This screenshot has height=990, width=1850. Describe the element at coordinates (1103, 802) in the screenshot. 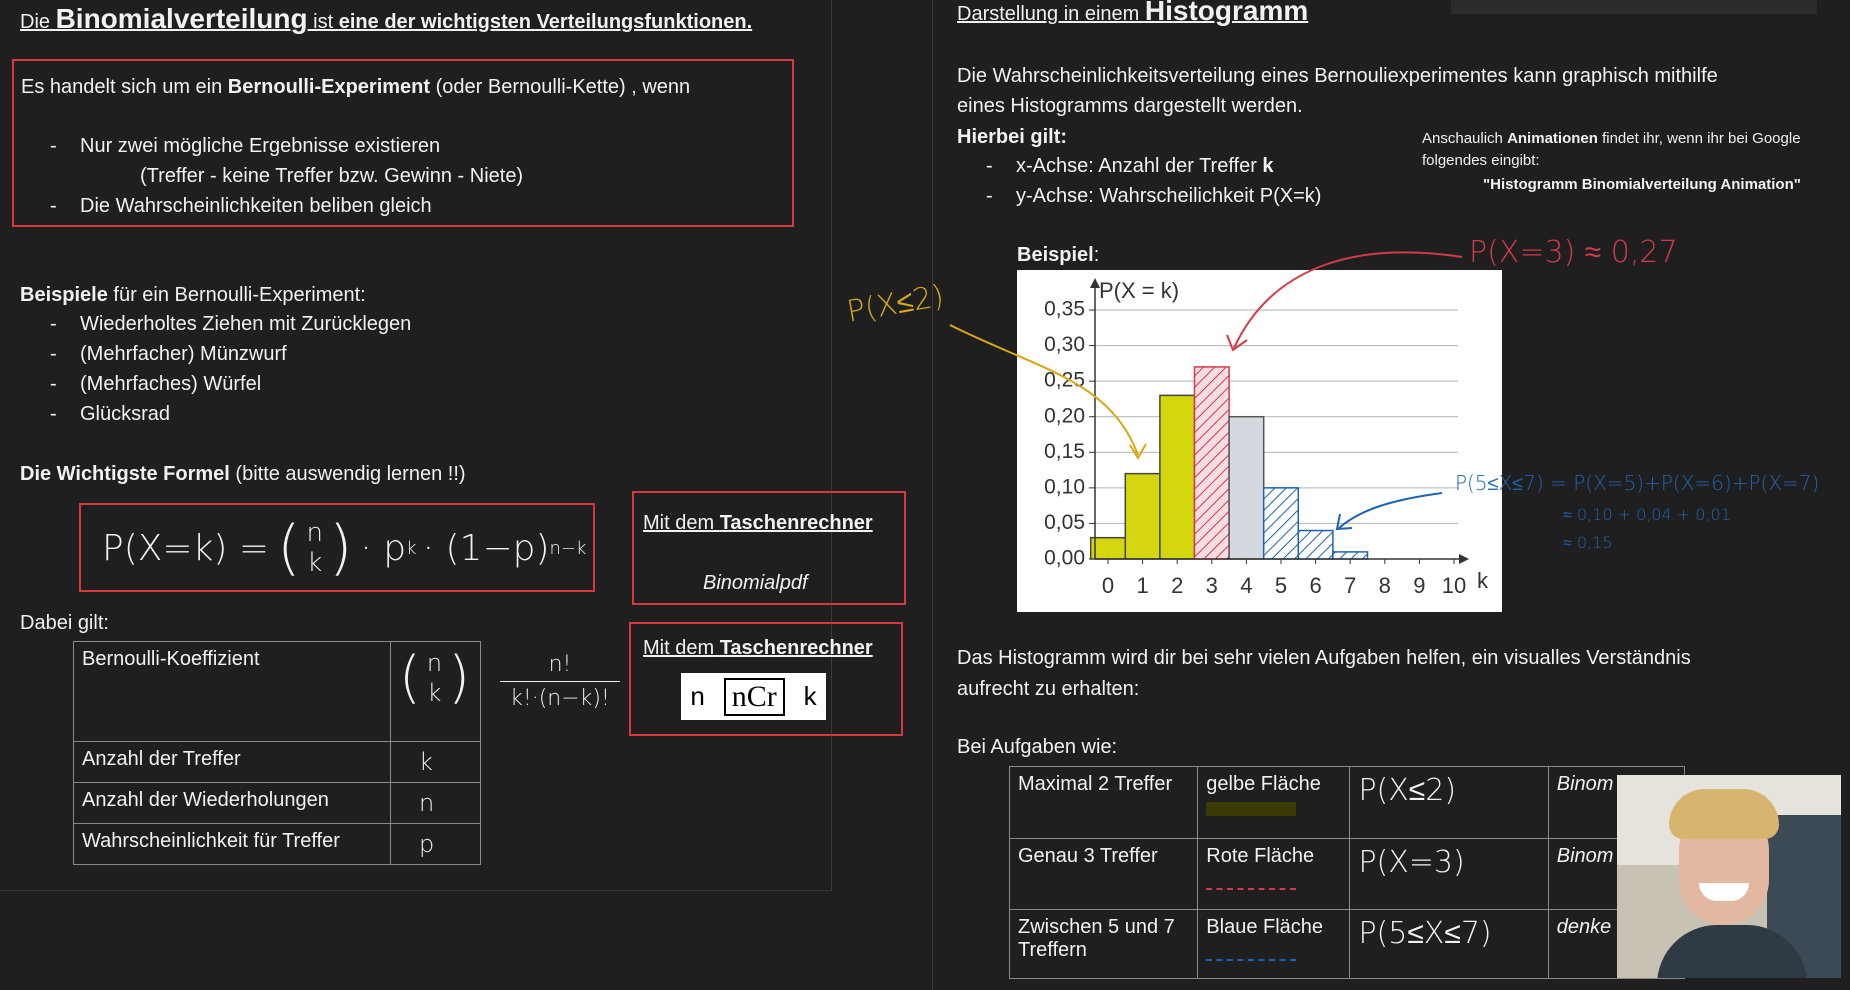

I see `cell: Maximal 2 Treffer` at that location.